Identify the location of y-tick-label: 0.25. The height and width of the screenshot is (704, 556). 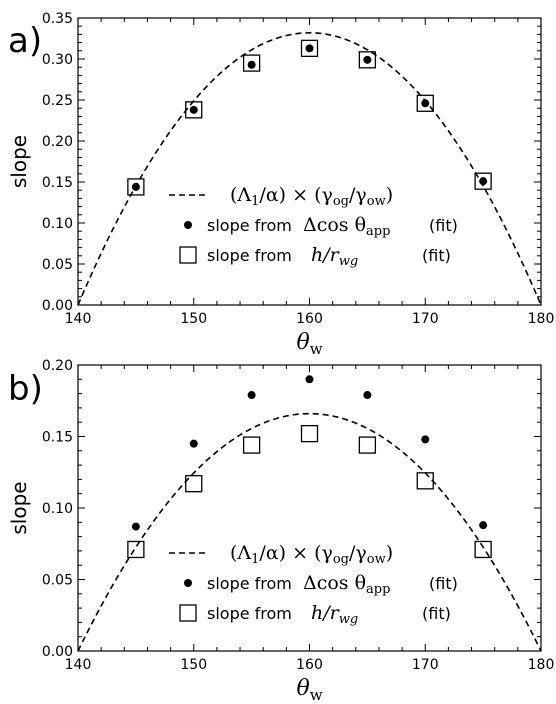
(57, 101).